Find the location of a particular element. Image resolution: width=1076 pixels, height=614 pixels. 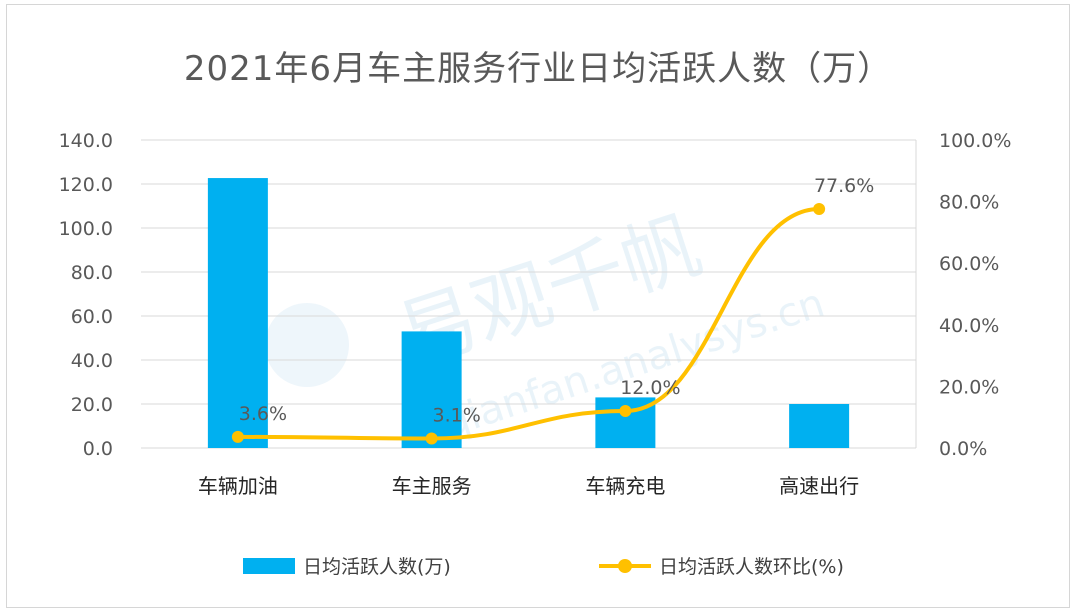

legend: 日均活跃人数(万) 日均活跃人数环比(%) is located at coordinates (538, 567).